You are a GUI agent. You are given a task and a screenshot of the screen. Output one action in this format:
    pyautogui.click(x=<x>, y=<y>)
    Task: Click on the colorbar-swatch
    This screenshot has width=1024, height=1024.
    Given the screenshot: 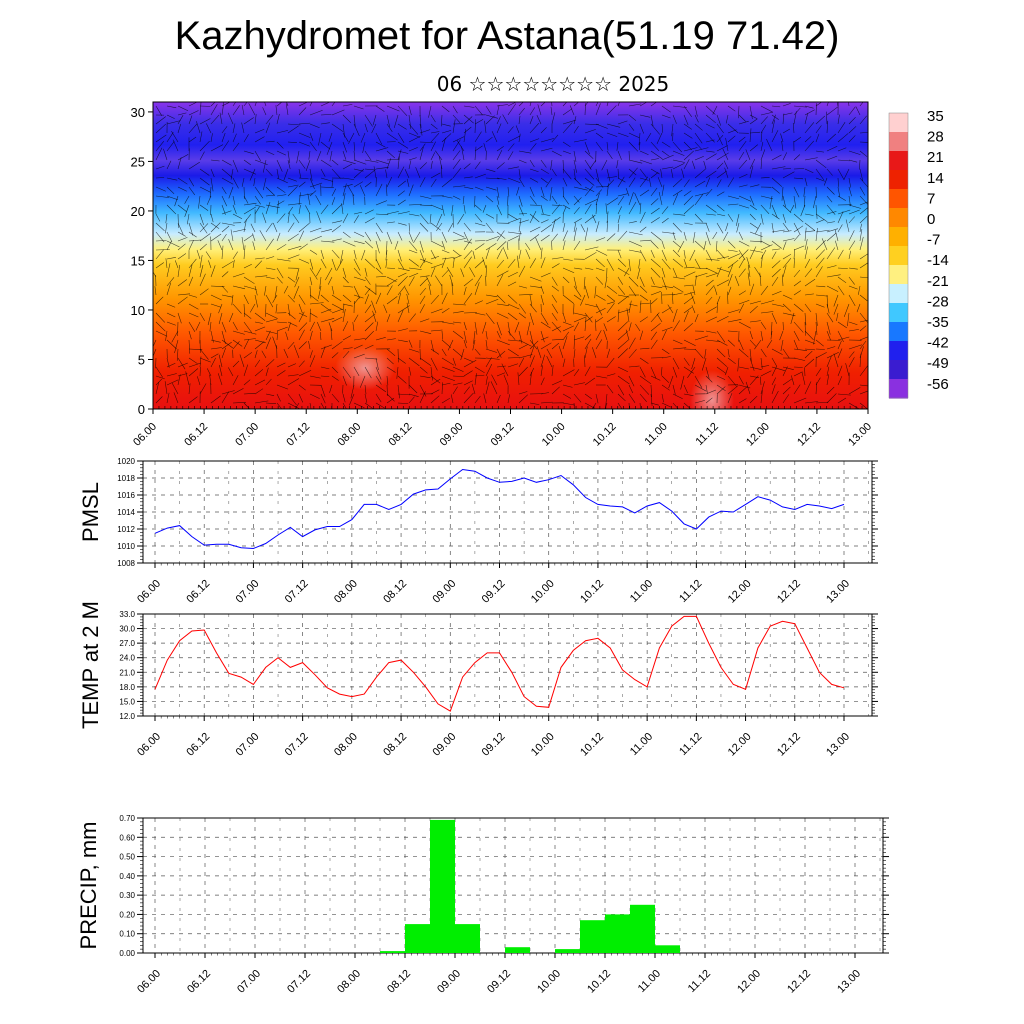 What is the action you would take?
    pyautogui.click(x=898, y=142)
    